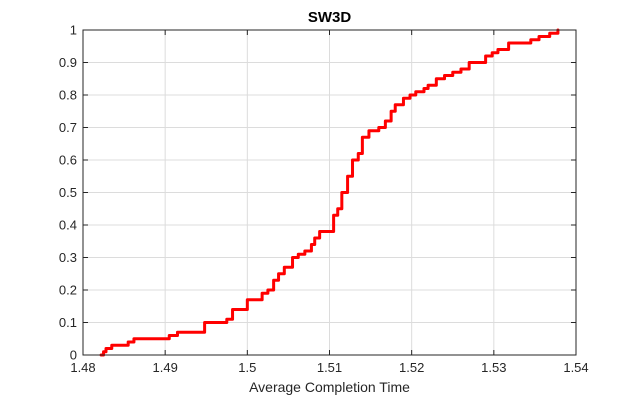 This screenshot has width=636, height=405. What do you see at coordinates (68, 322) in the screenshot?
I see `y-tick-label: 0.1` at bounding box center [68, 322].